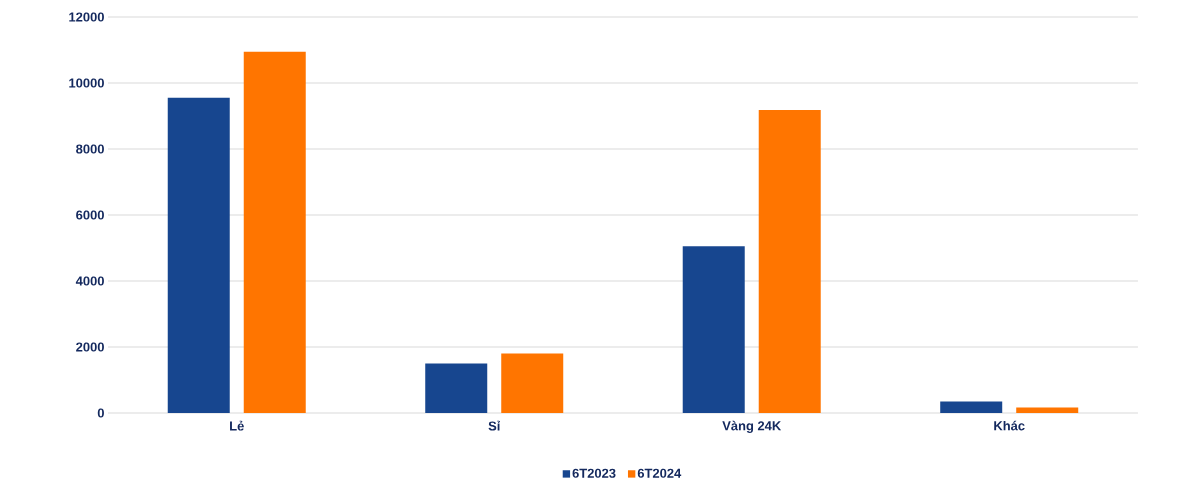 The image size is (1193, 502). What do you see at coordinates (90, 347) in the screenshot?
I see `y-tick-label: 2000` at bounding box center [90, 347].